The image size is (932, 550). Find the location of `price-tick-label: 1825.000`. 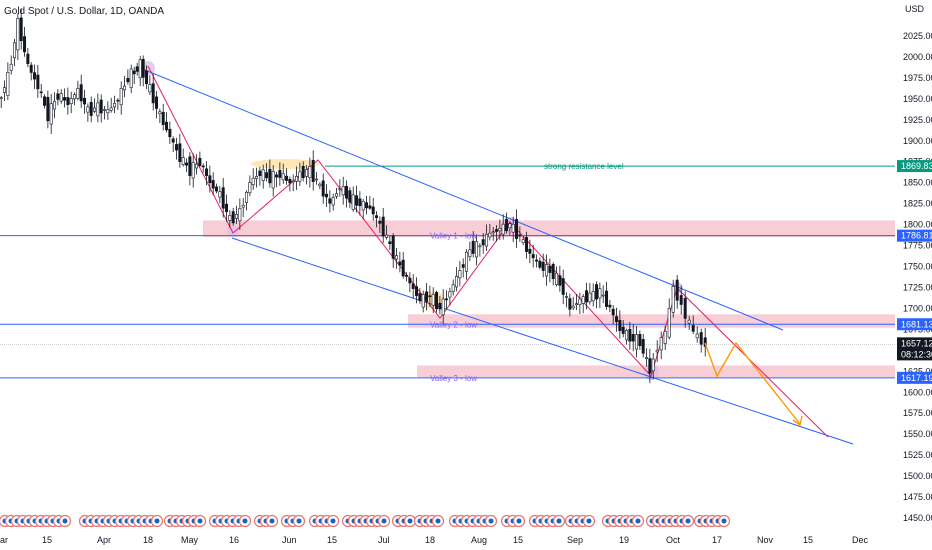

price-tick-label: 1825.000 is located at coordinates (917, 204).